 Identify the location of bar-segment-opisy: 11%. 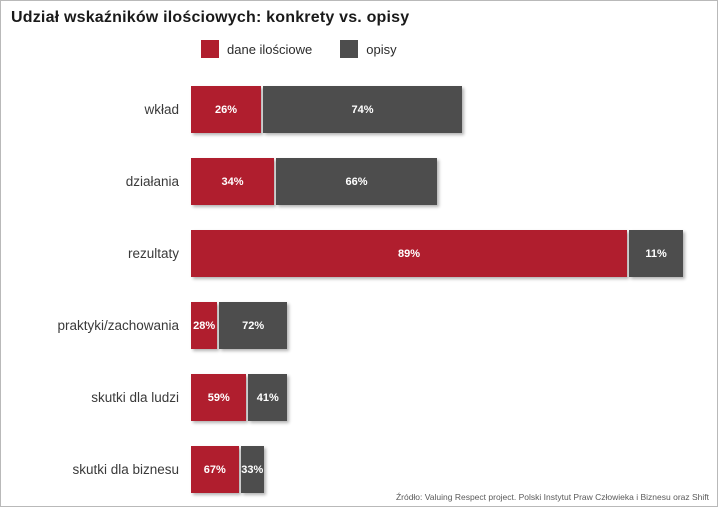
(656, 253).